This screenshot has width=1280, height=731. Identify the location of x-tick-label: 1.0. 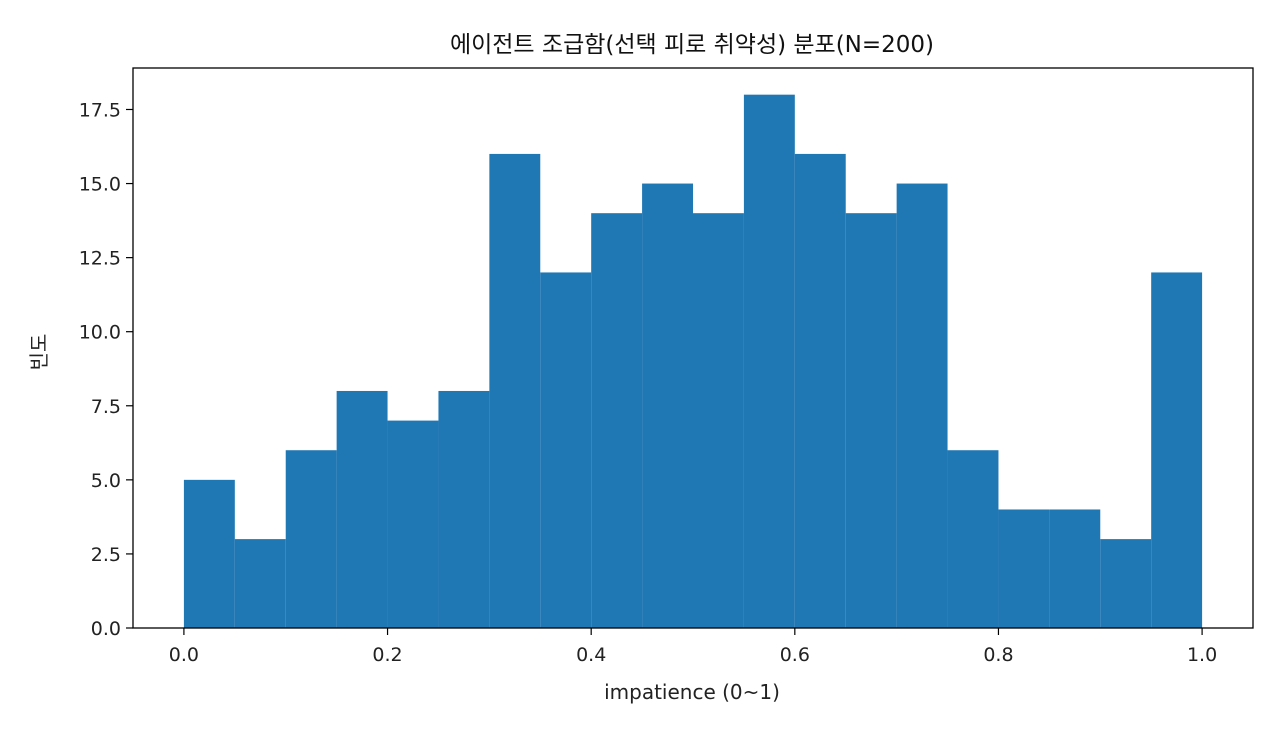
(1202, 655).